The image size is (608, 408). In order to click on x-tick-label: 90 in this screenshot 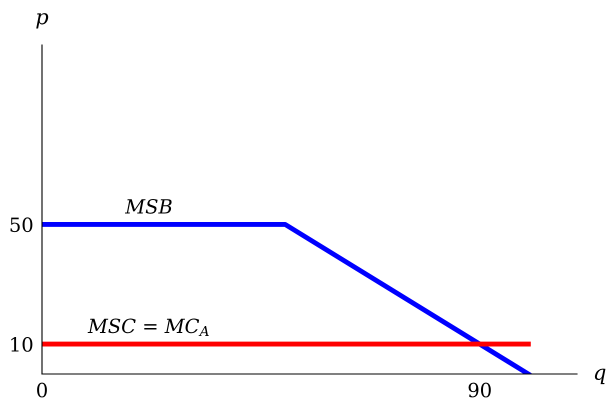, I will do `click(479, 390)`.